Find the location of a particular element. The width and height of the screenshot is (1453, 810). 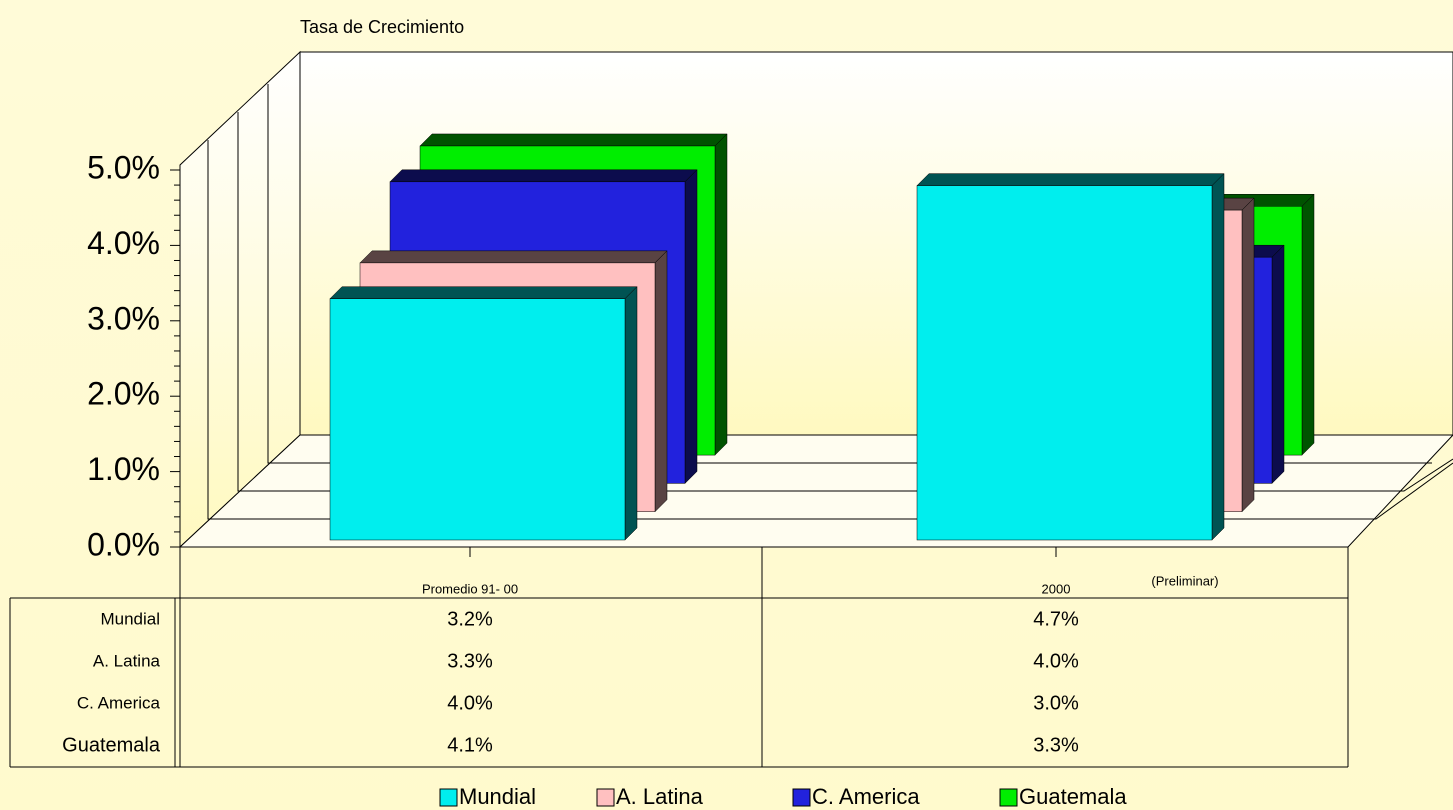

table-row-label: A. Latina is located at coordinates (127, 660).